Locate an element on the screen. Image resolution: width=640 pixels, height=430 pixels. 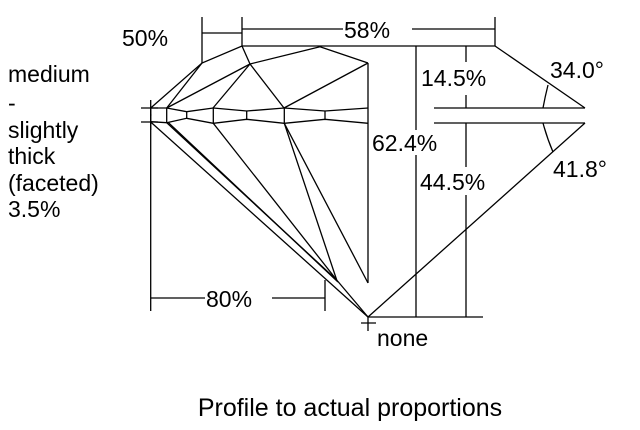
caption: Profile to actual proportions is located at coordinates (350, 408).